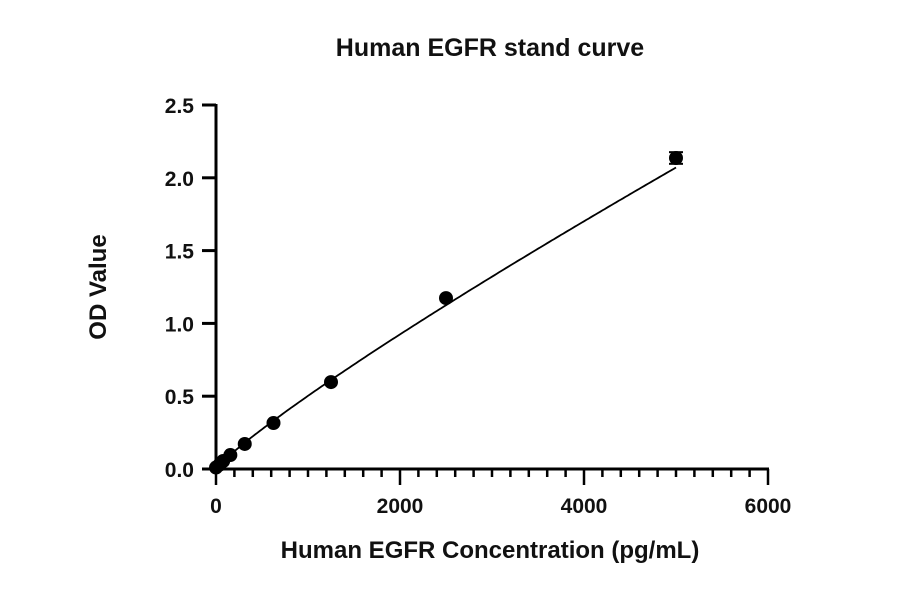  I want to click on y-tick-label: 1.0, so click(179, 324).